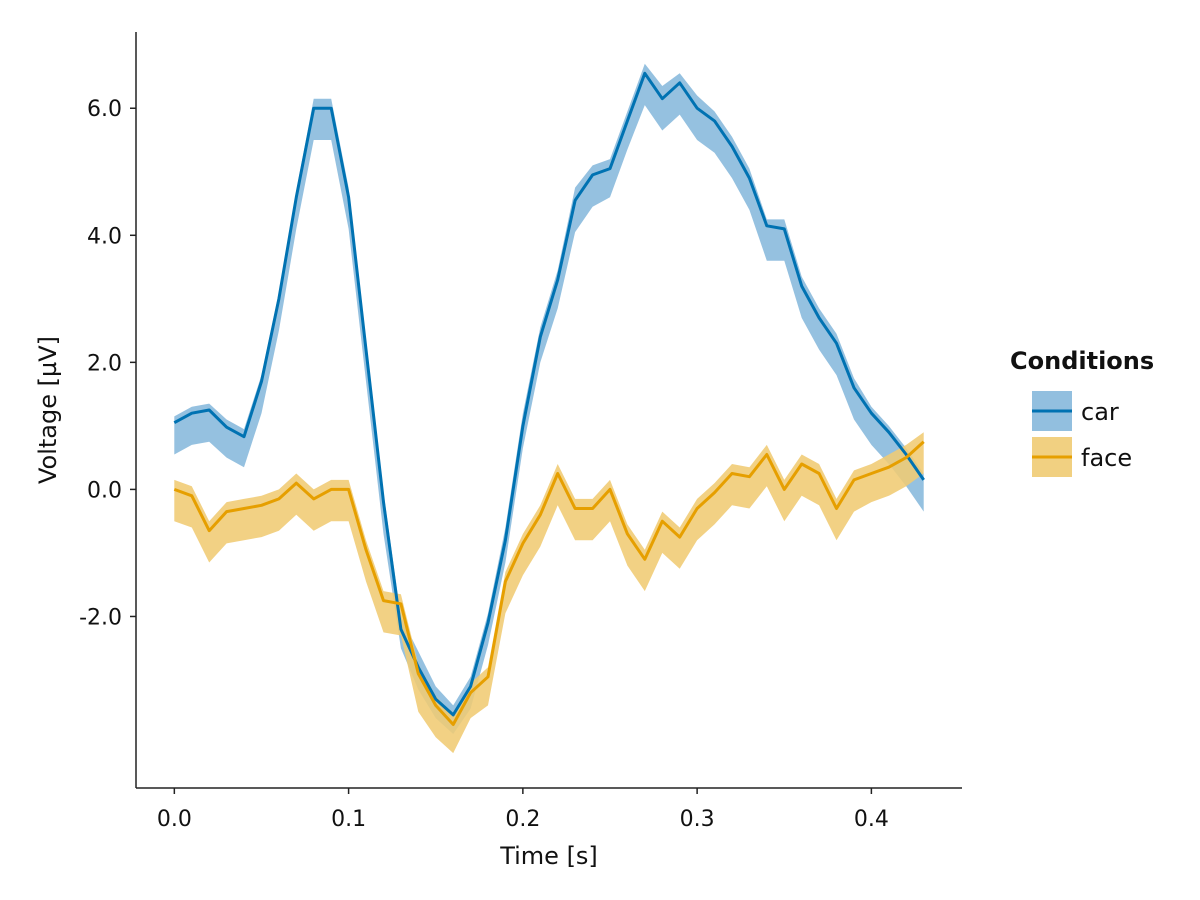 This screenshot has width=1200, height=900. I want to click on y-tick-label: -2.0, so click(100, 617).